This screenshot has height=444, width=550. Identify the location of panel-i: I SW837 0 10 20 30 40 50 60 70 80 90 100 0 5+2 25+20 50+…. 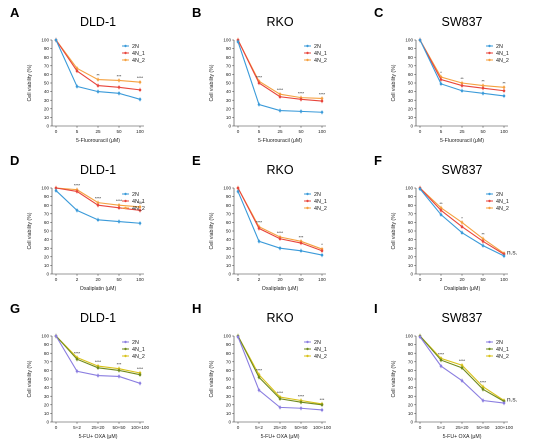
(446, 370).